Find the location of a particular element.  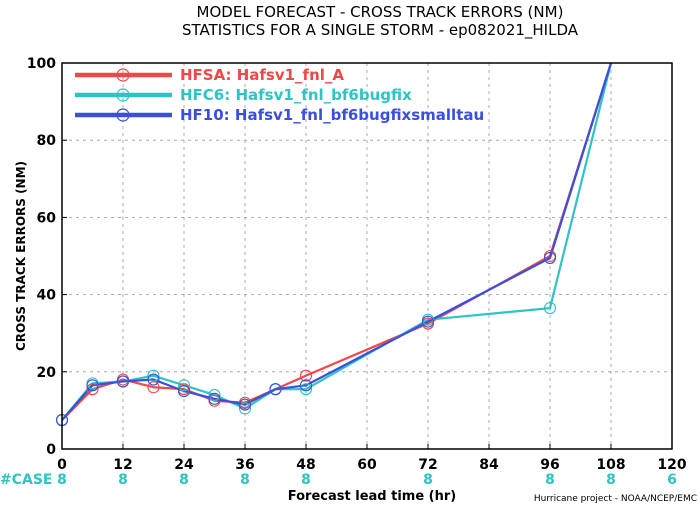

case-counts: 8 8 8 8 8 8 8 8 6 is located at coordinates (367, 480).